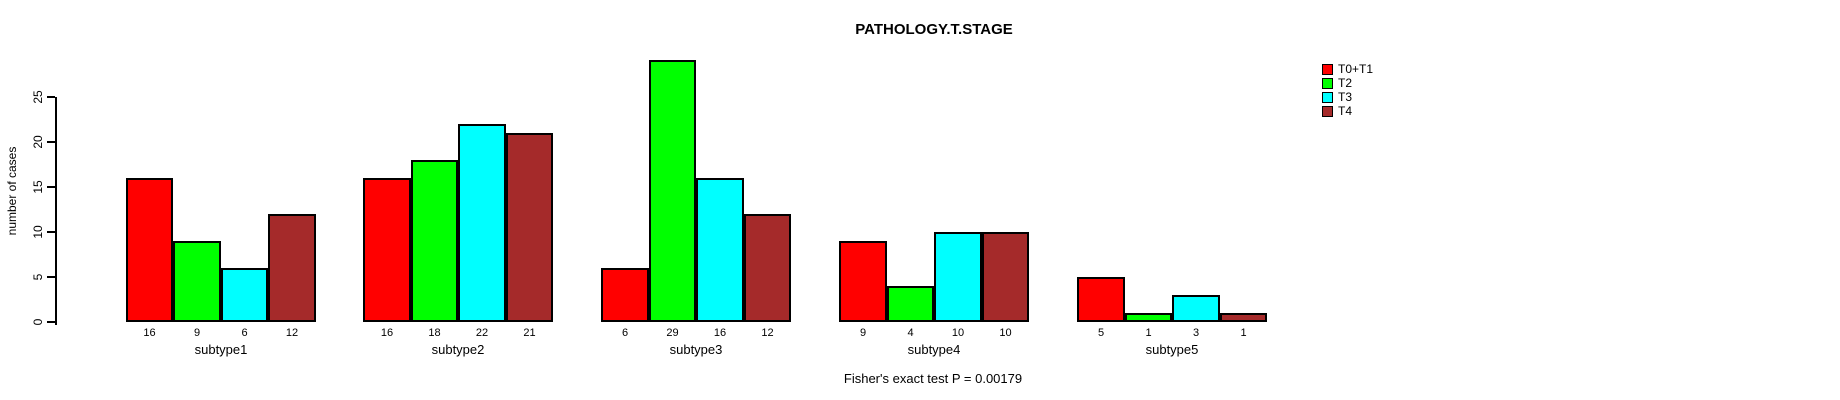 The height and width of the screenshot is (400, 1840). What do you see at coordinates (1148, 317) in the screenshot?
I see `bar-subtype5-T2` at bounding box center [1148, 317].